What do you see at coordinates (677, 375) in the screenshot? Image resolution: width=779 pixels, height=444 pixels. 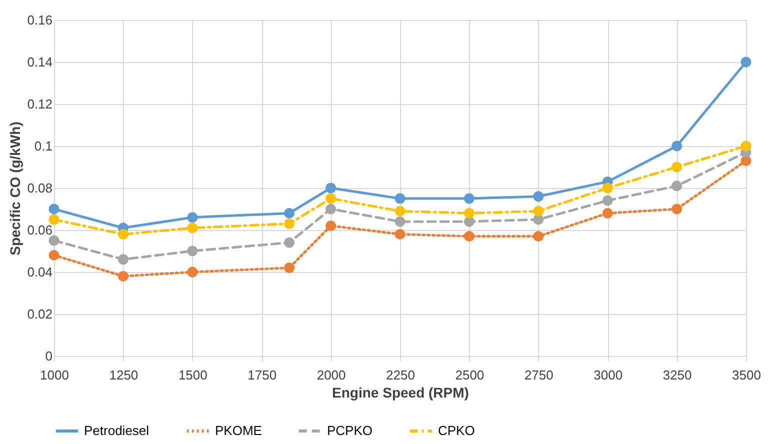 I see `x-tick-label: 3250` at bounding box center [677, 375].